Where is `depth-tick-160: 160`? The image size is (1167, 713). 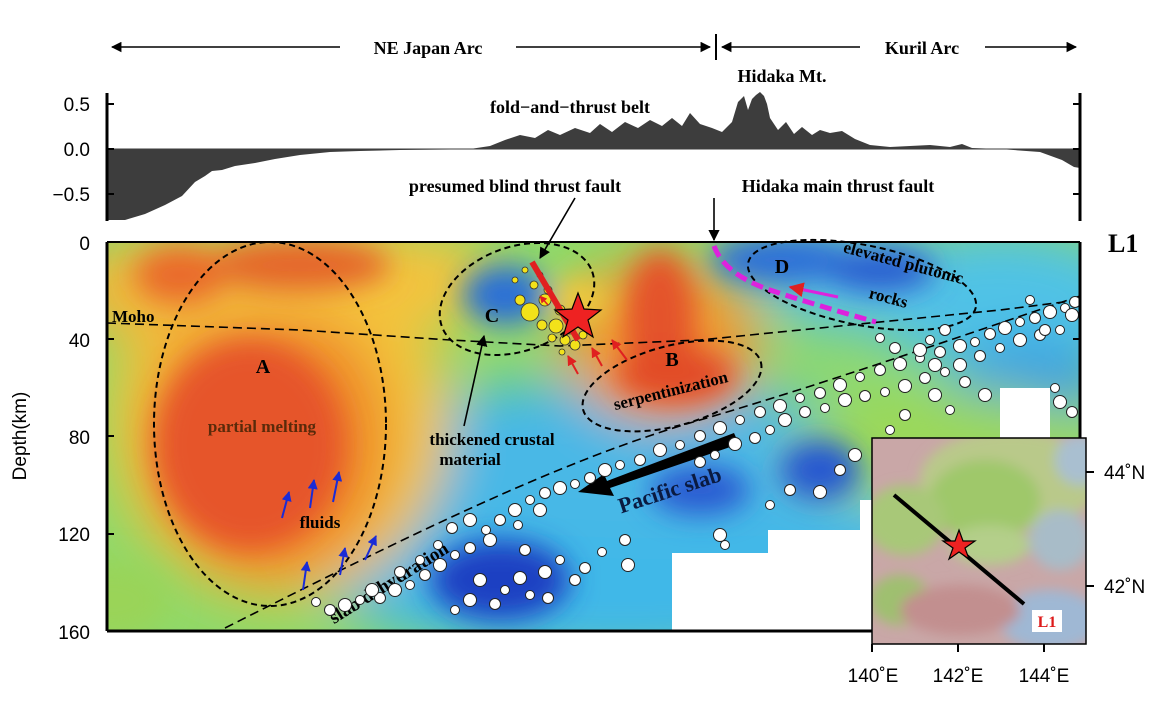
depth-tick-160: 160 is located at coordinates (74, 633).